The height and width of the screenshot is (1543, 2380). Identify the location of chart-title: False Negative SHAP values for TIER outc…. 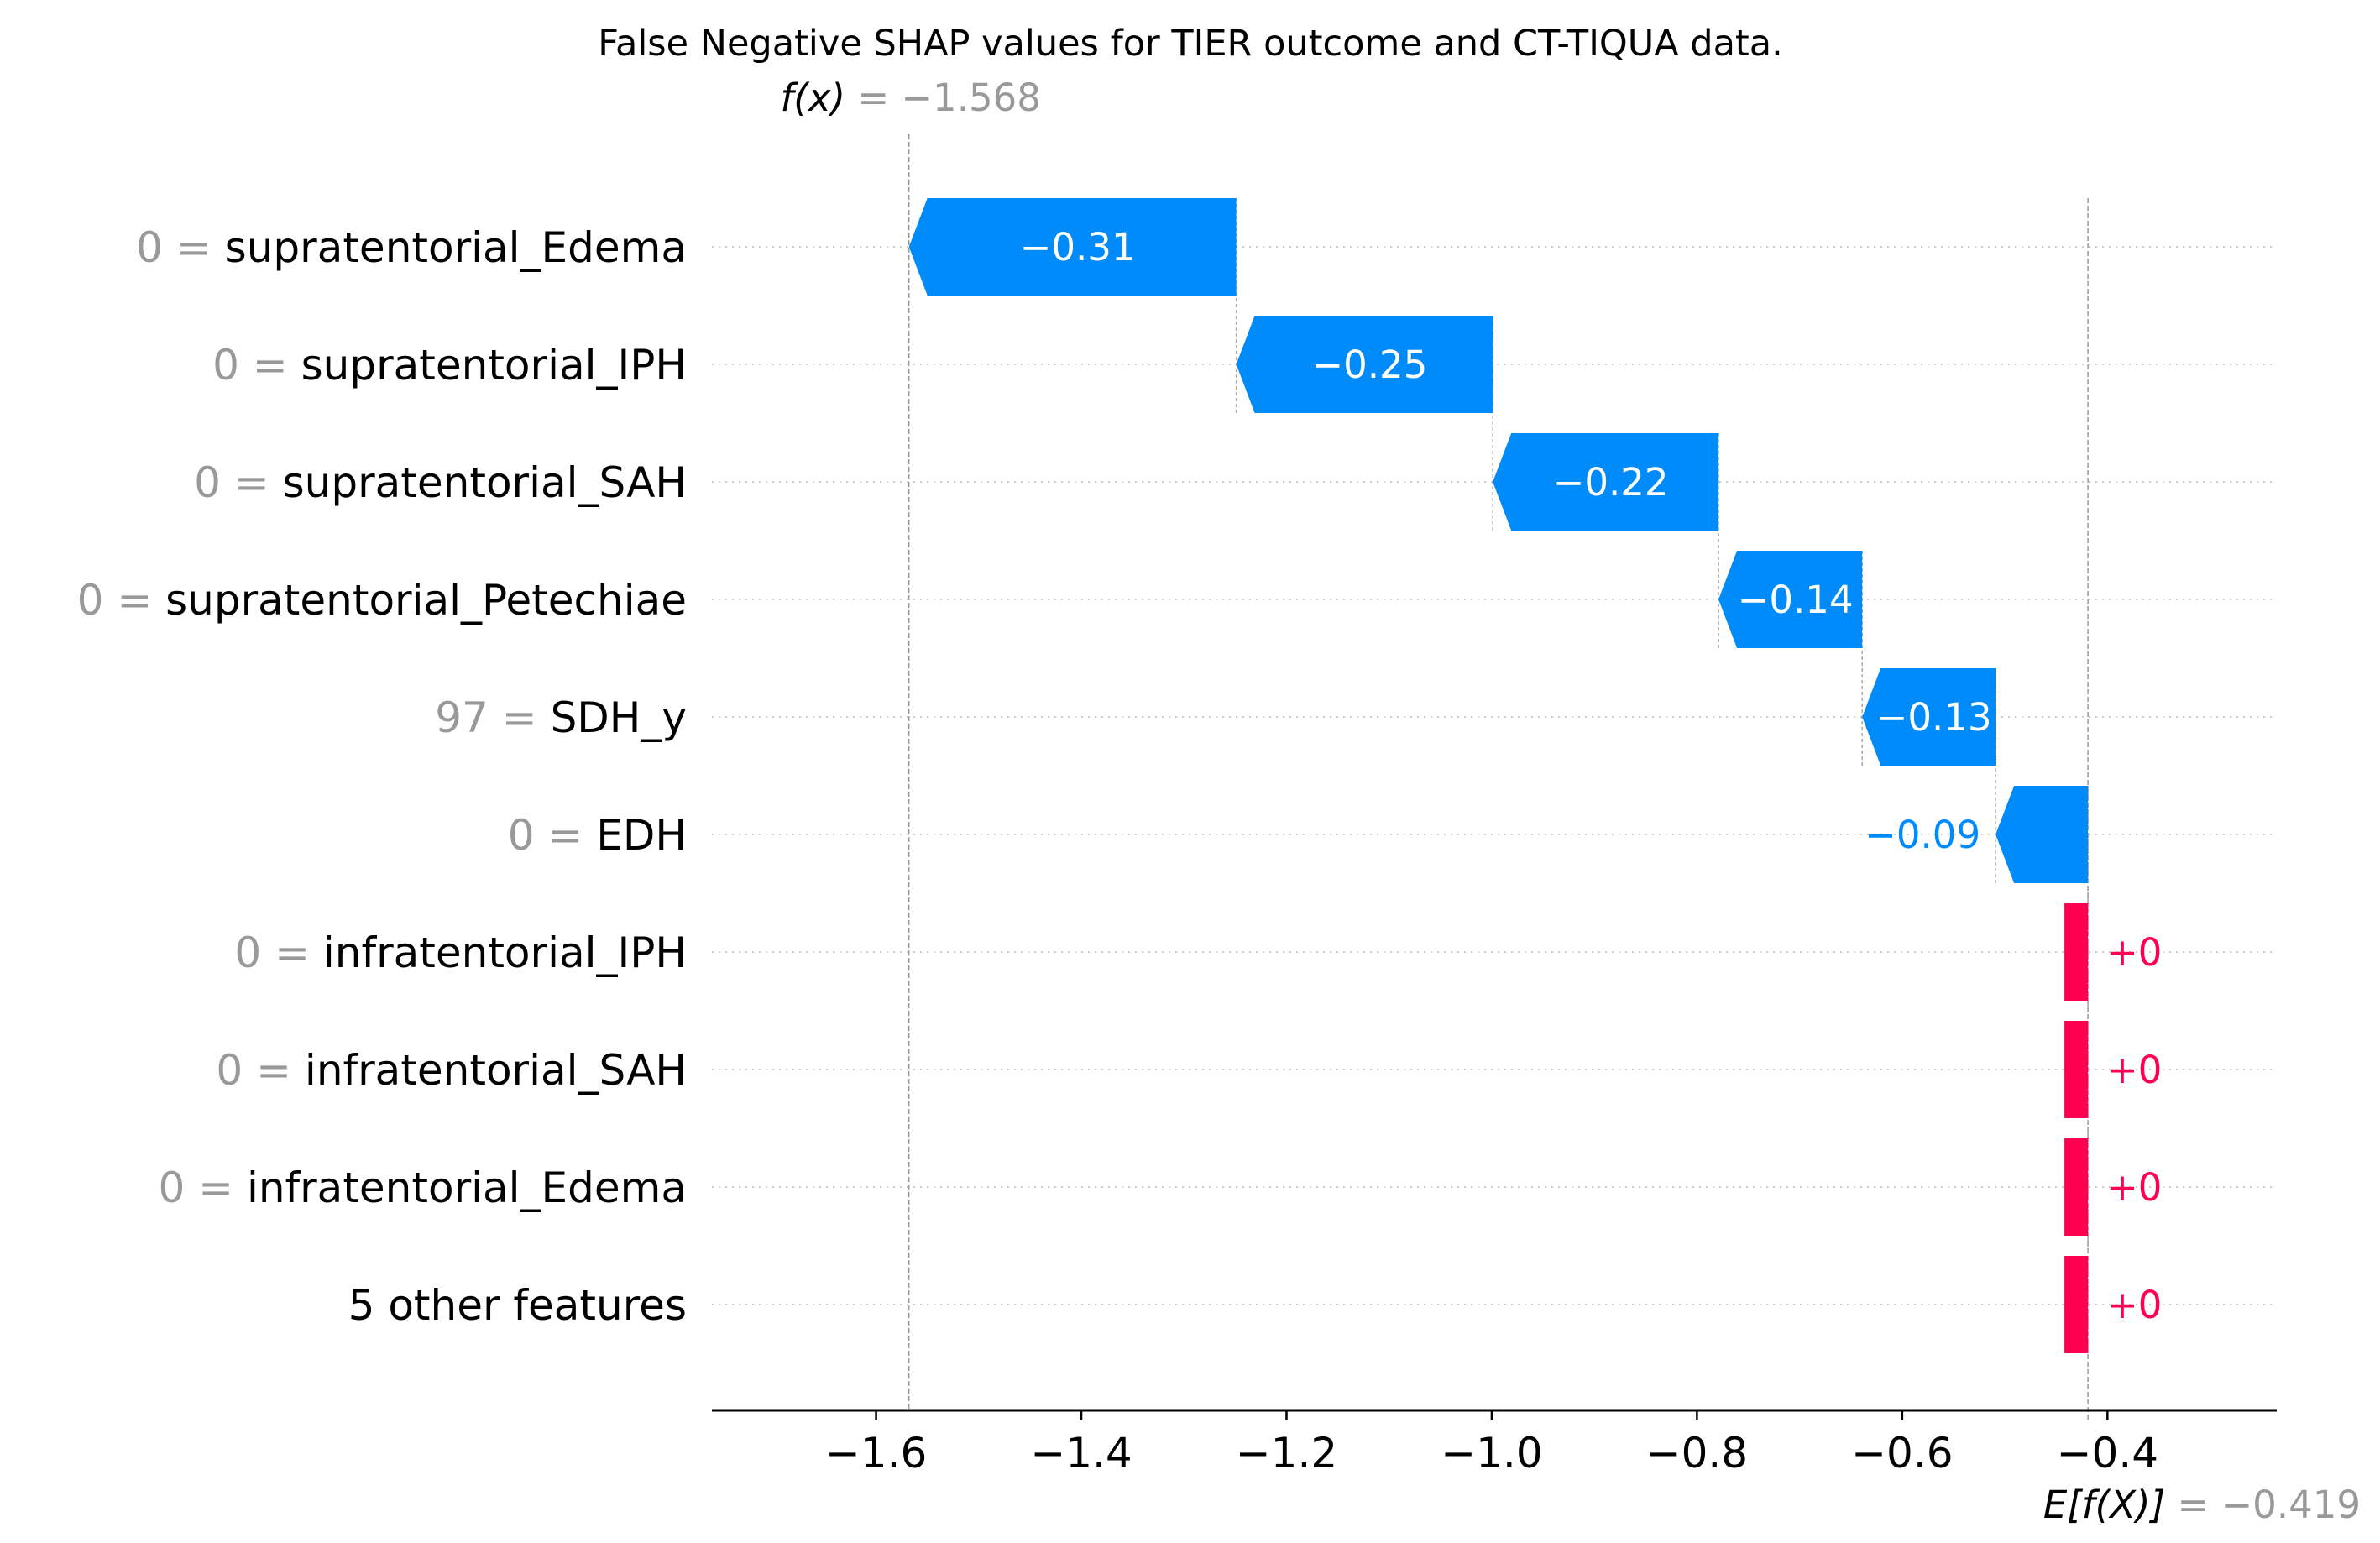
(1190, 44).